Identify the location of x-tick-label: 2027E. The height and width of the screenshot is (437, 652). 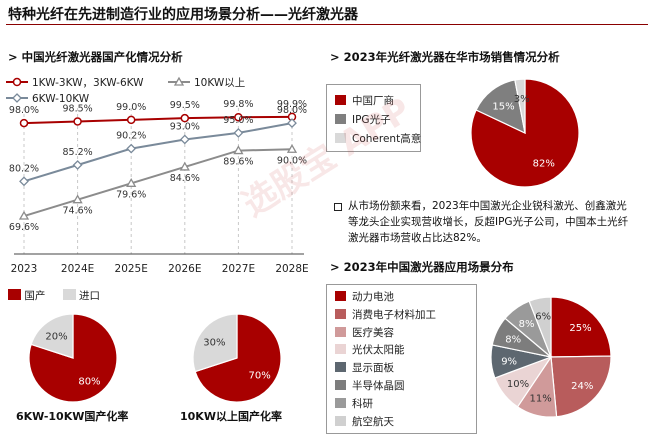
(238, 269).